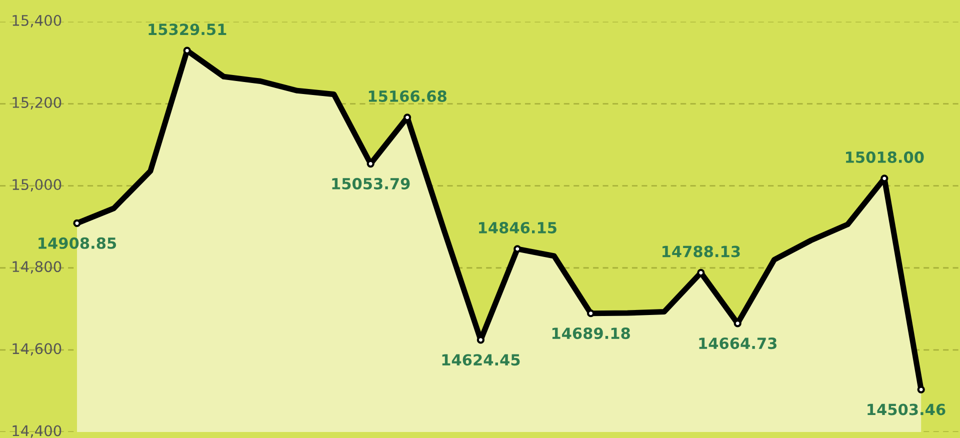 The height and width of the screenshot is (438, 960). I want to click on data-label: 14664.73, so click(737, 344).